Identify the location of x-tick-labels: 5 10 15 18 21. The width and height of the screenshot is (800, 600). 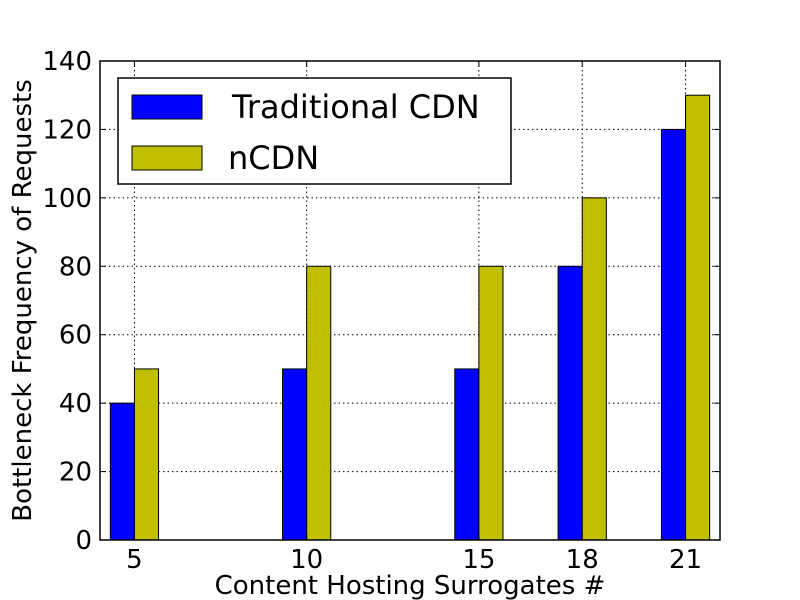
(414, 560).